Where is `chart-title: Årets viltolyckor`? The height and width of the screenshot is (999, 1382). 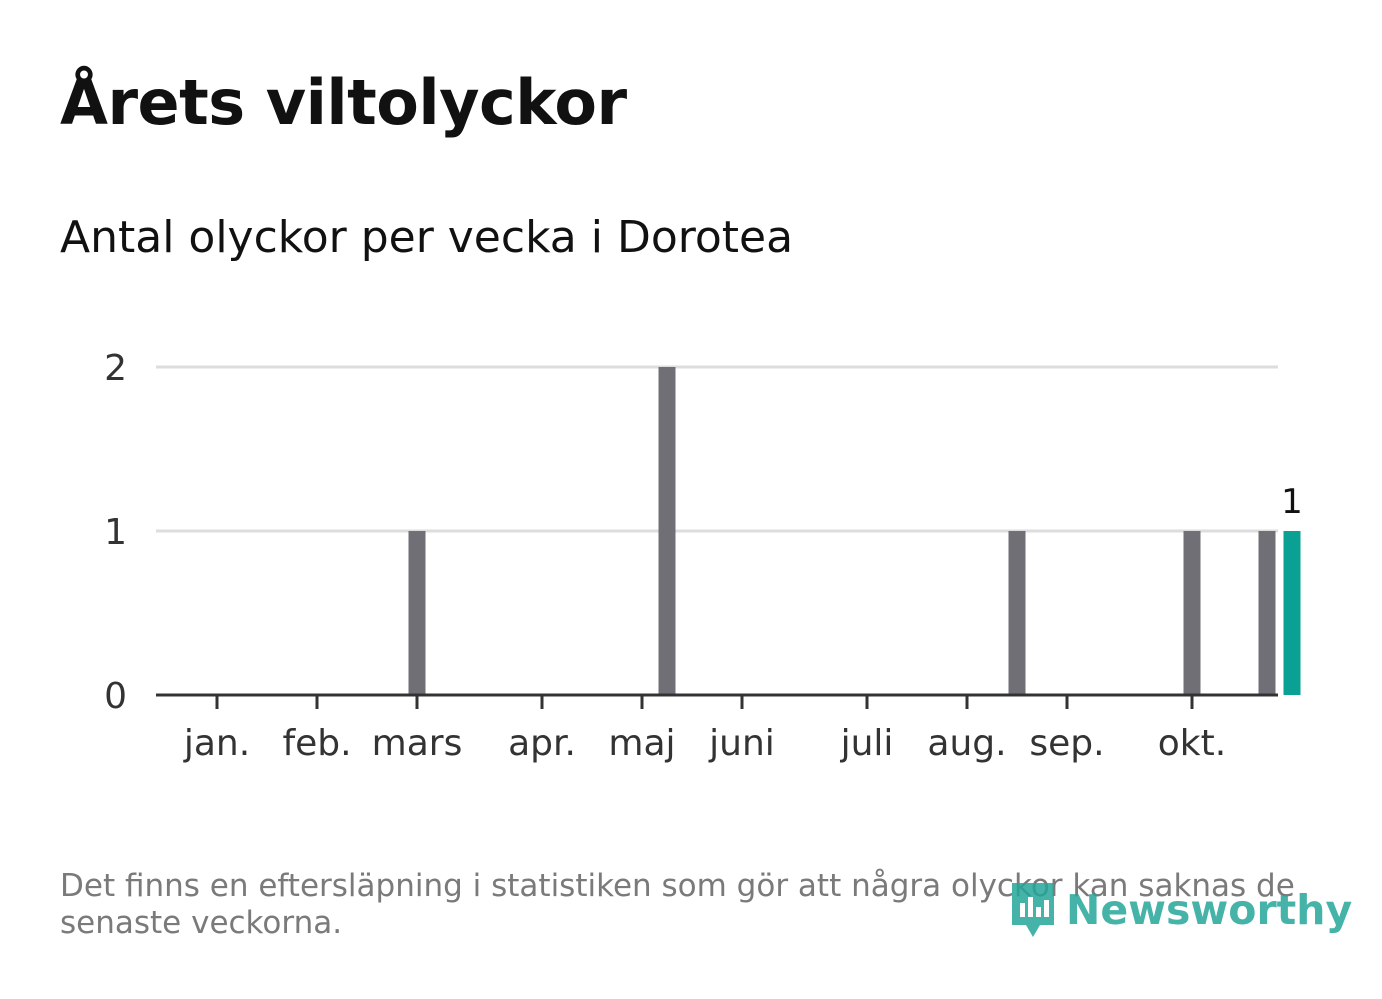
chart-title: Årets viltolyckor is located at coordinates (343, 102).